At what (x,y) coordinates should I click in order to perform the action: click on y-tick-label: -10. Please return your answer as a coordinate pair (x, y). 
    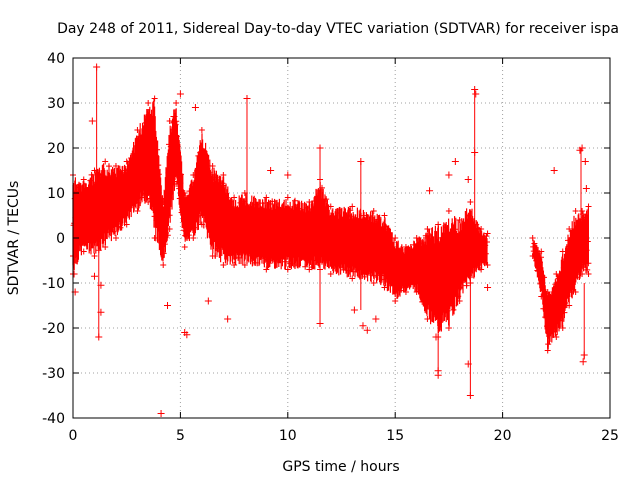
    Looking at the image, I should click on (53, 284).